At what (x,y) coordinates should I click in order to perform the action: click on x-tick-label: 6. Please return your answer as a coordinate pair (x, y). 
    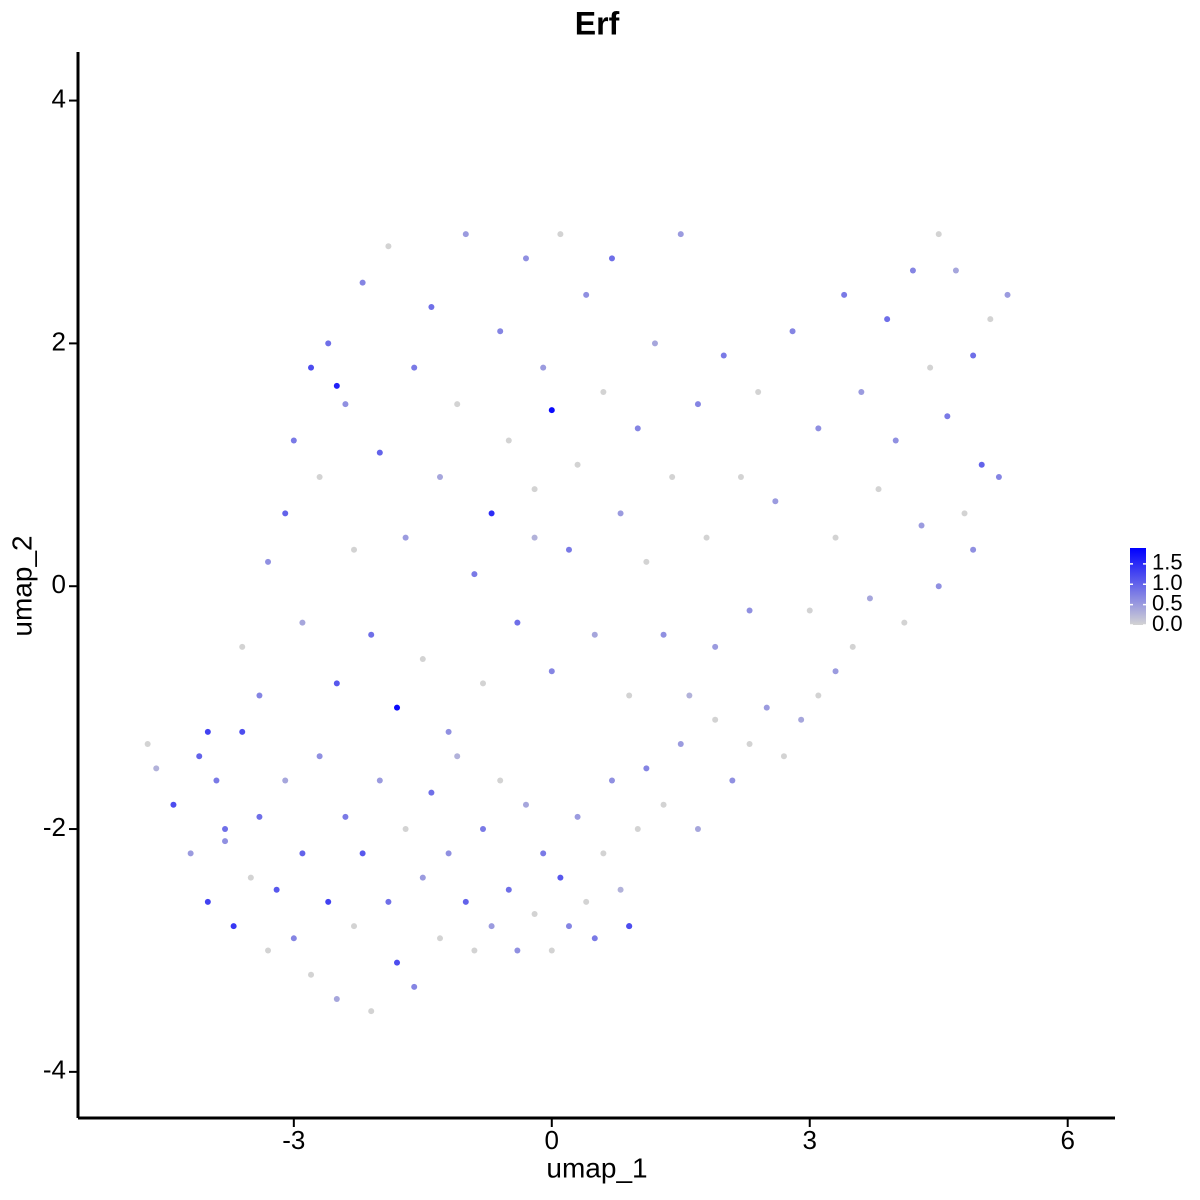
    Looking at the image, I should click on (1067, 1140).